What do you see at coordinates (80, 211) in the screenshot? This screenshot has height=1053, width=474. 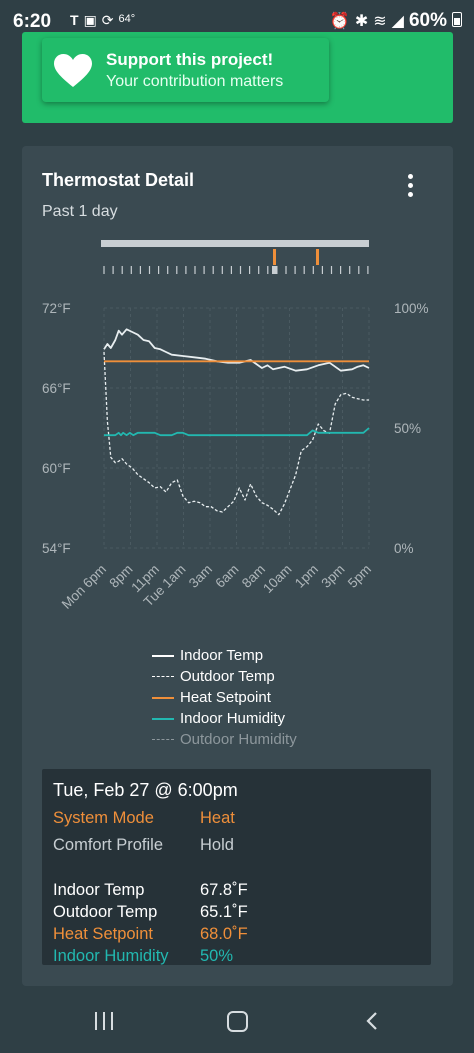 I see `card-subtitle: Past 1 day` at bounding box center [80, 211].